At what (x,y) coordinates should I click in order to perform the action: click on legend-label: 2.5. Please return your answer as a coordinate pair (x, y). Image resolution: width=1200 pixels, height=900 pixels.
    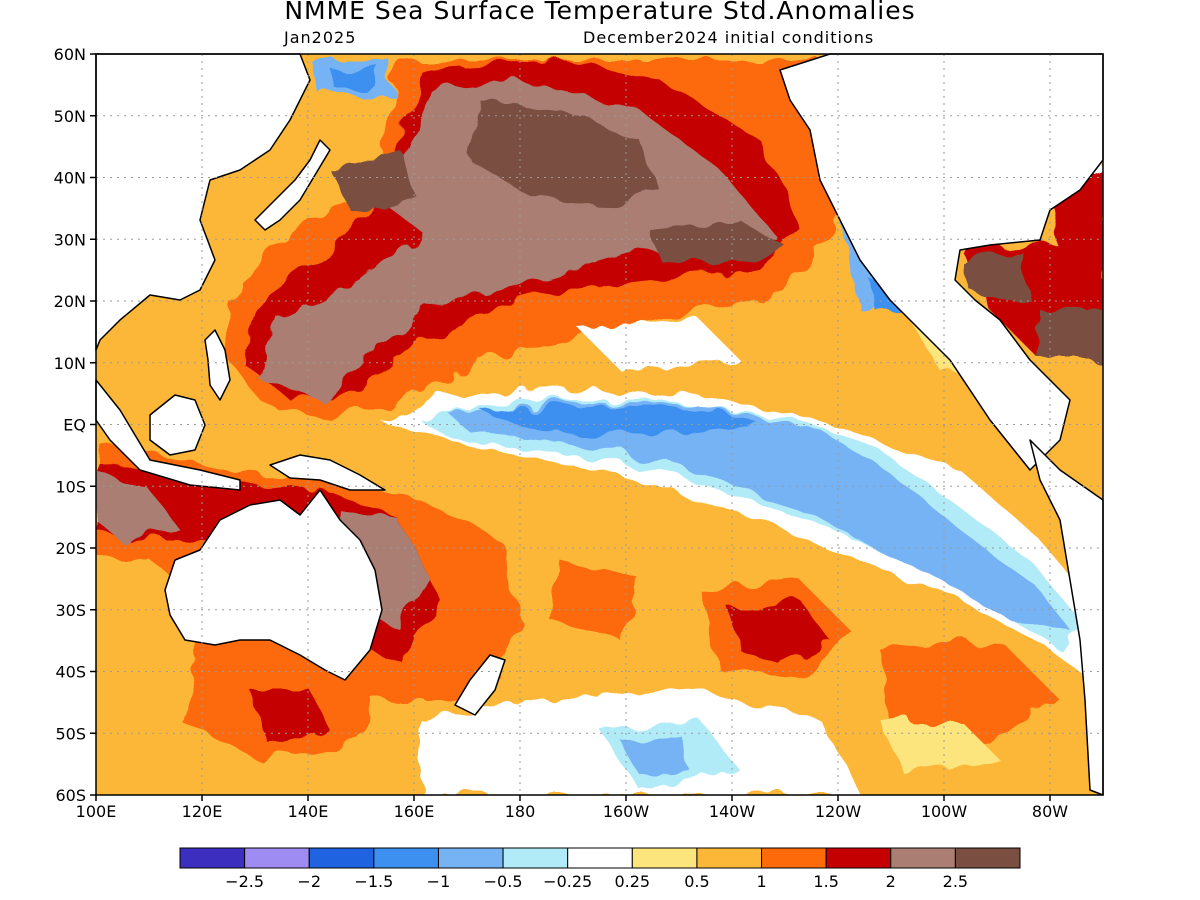
    Looking at the image, I should click on (955, 881).